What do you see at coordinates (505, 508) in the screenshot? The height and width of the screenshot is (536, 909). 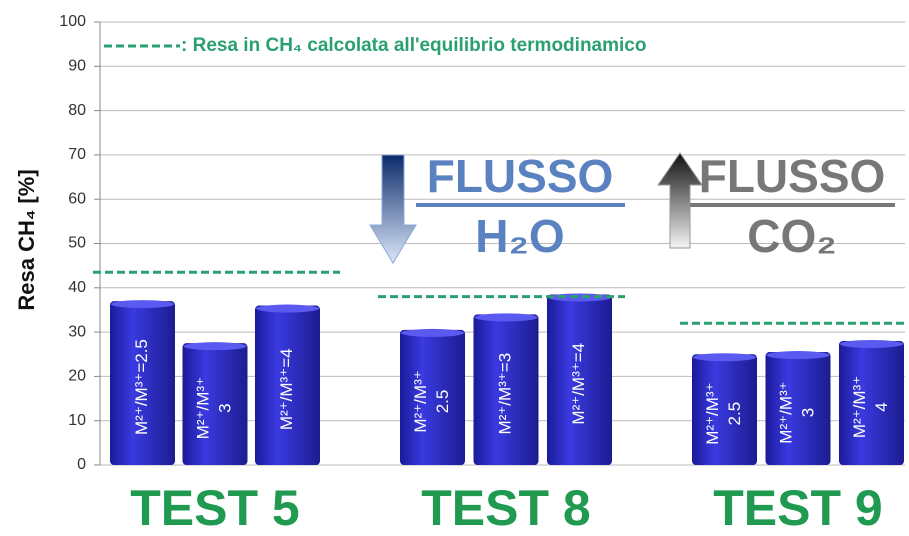 I see `group-label: TEST 8` at bounding box center [505, 508].